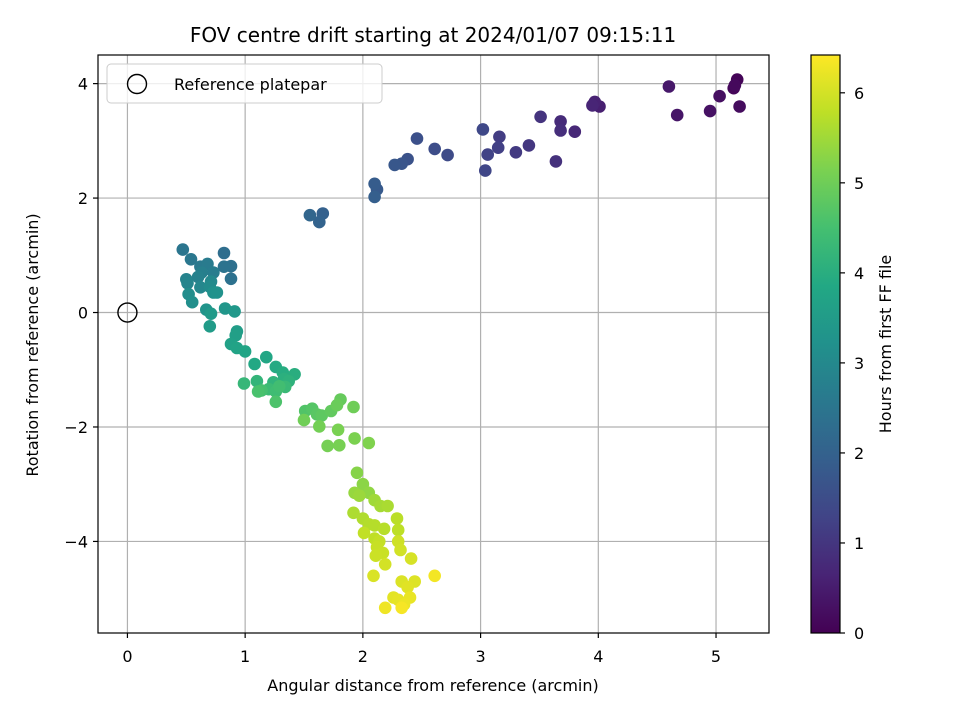 The height and width of the screenshot is (720, 960). What do you see at coordinates (859, 543) in the screenshot?
I see `colorbar-tick-label: 1` at bounding box center [859, 543].